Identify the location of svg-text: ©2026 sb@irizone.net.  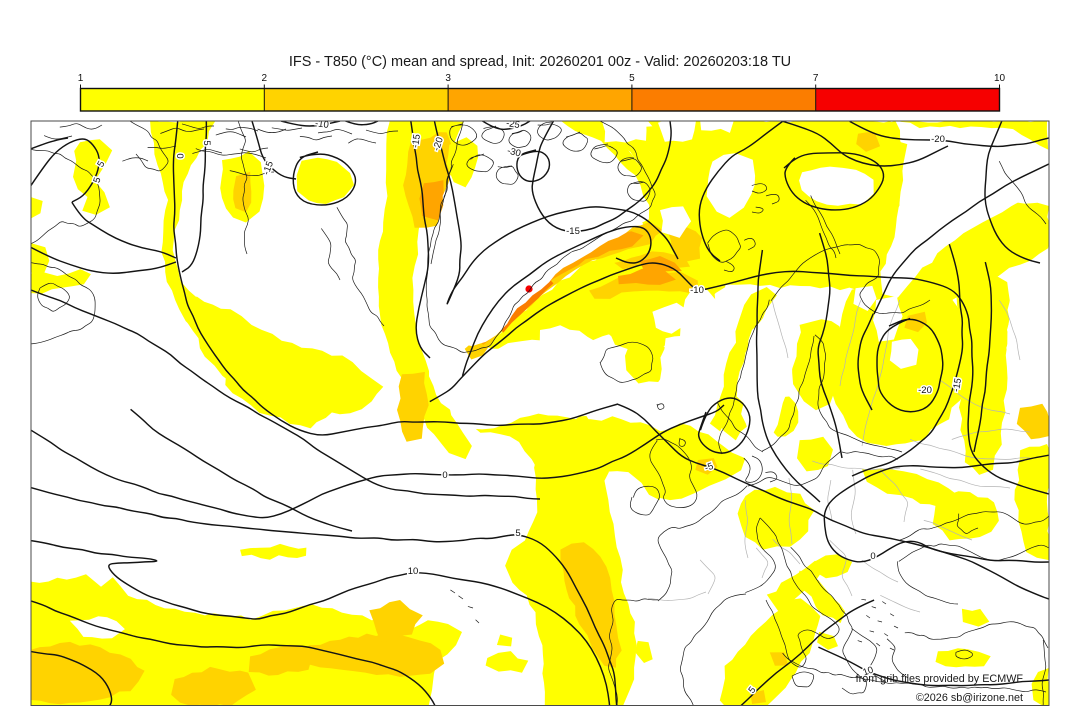
(969, 698).